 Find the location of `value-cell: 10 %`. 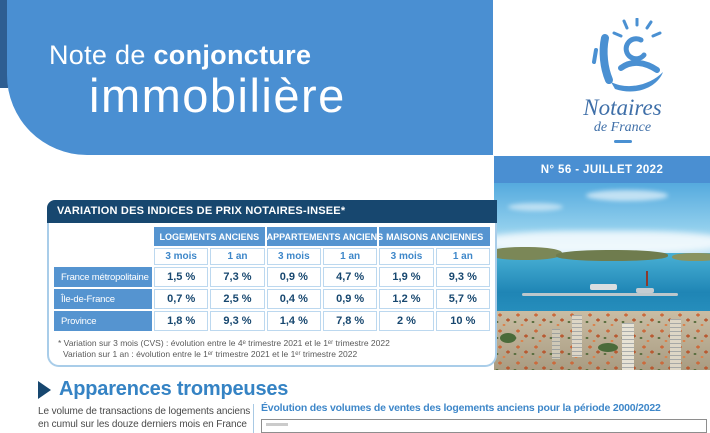

value-cell: 10 % is located at coordinates (462, 321).